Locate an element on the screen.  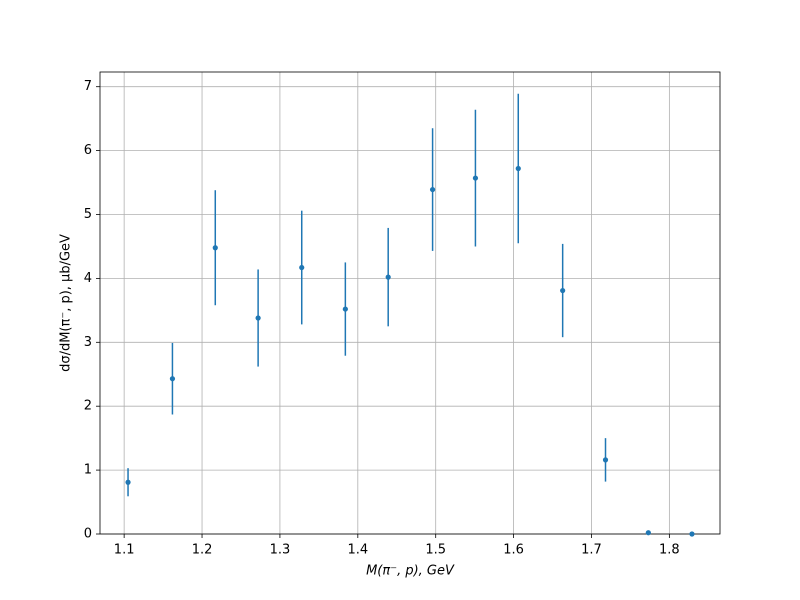
y-tick-label: 4 is located at coordinates (88, 278).